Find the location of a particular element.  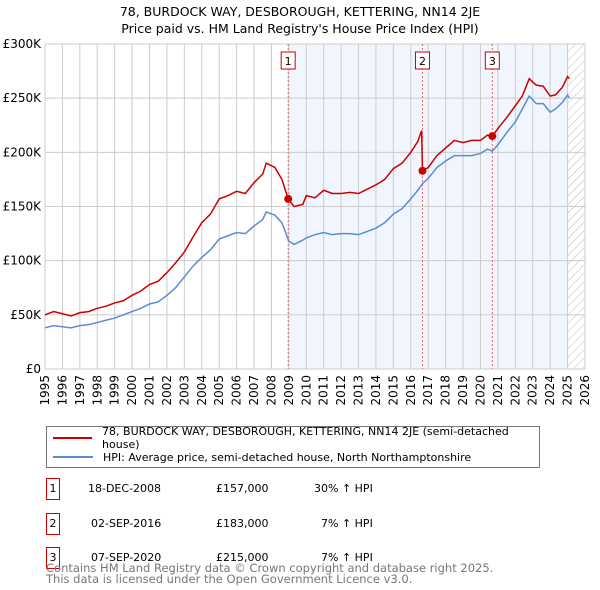

y-tick-label: £150K is located at coordinates (23, 207).